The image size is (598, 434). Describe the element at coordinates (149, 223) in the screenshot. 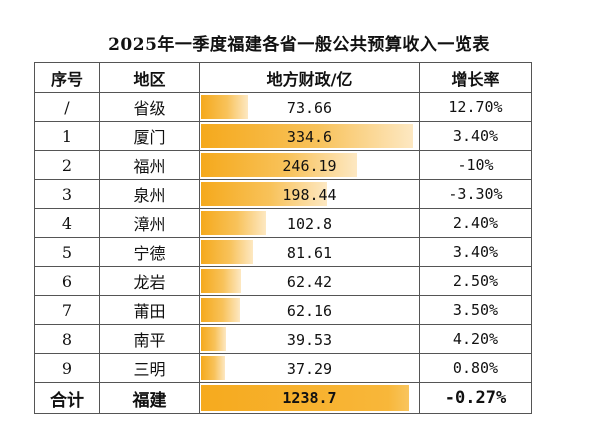

I see `row-region: 漳州` at that location.